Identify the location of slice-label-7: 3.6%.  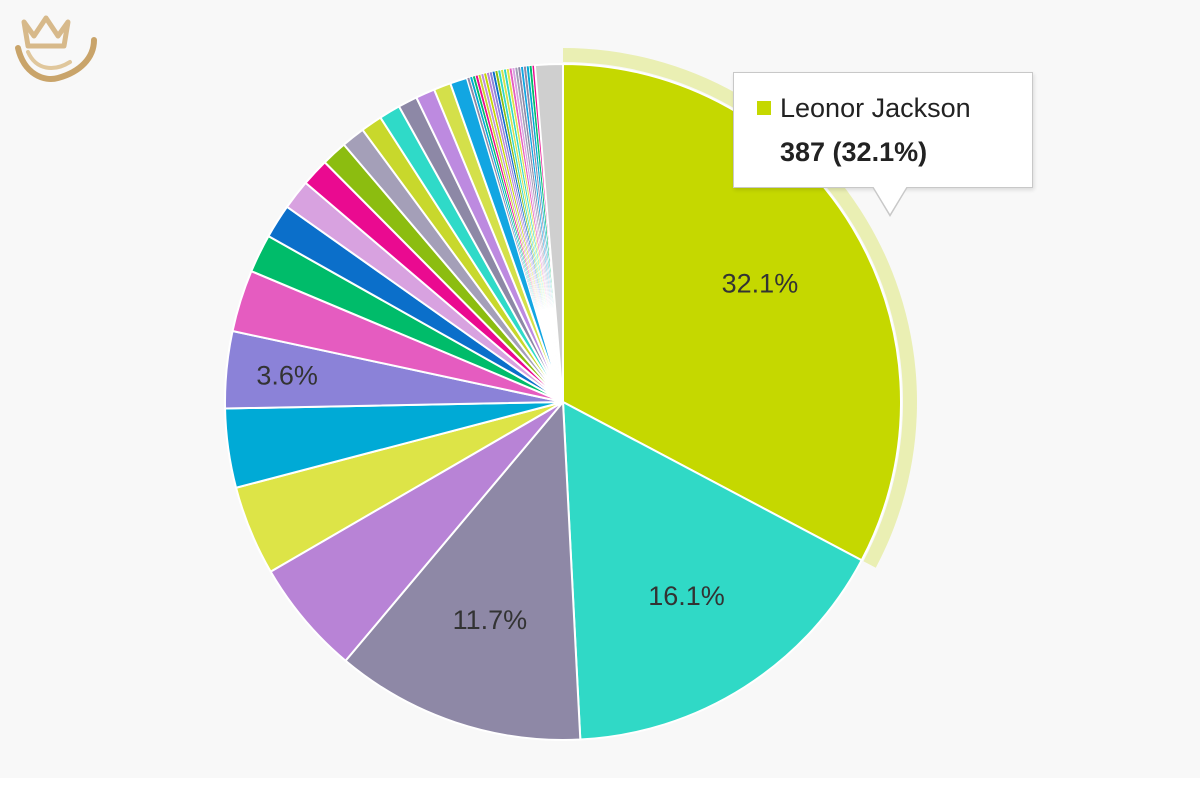
(287, 375).